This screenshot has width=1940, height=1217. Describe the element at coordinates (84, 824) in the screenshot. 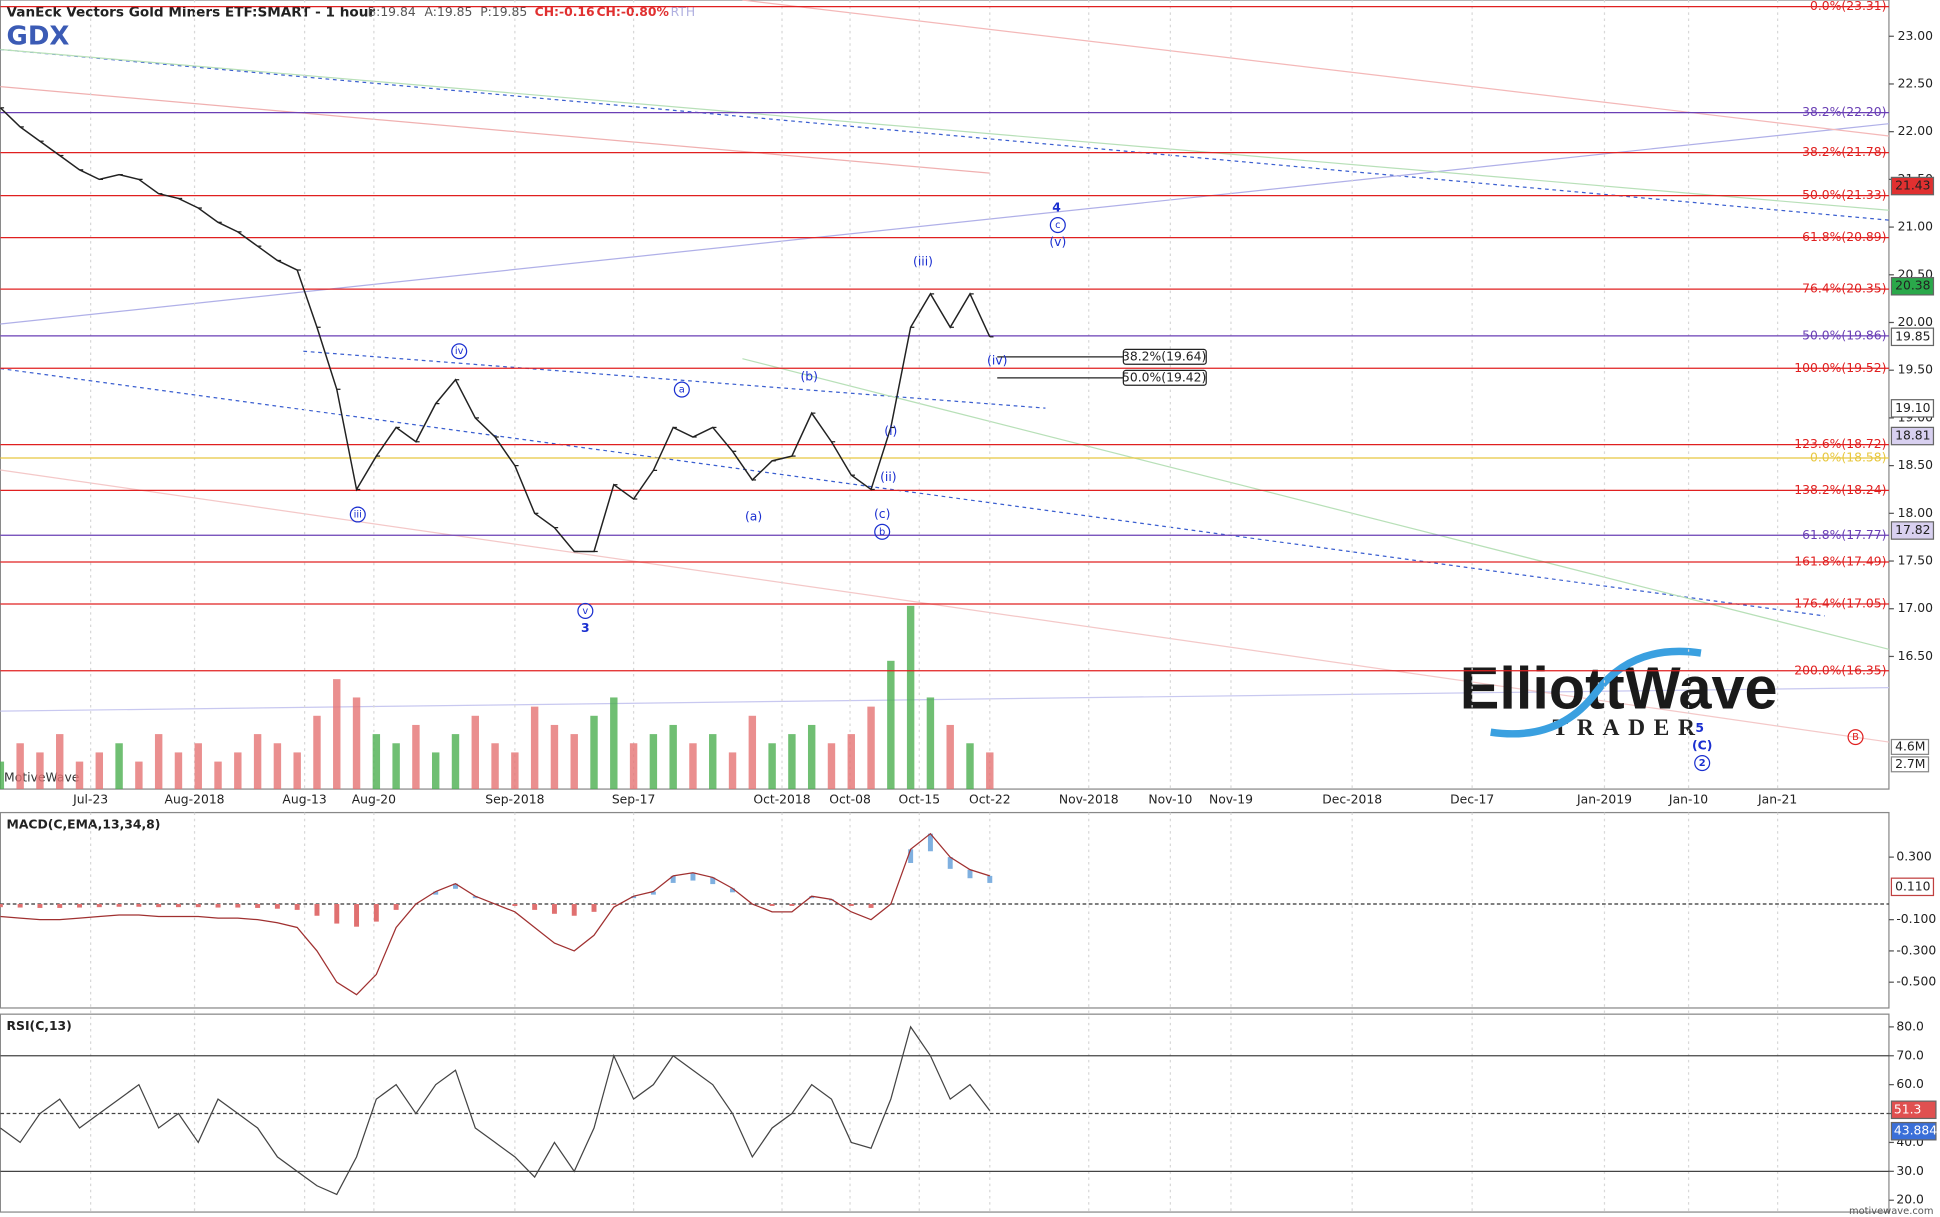

I see `macd-title: MACD(C,EMA,13,34,8)` at that location.